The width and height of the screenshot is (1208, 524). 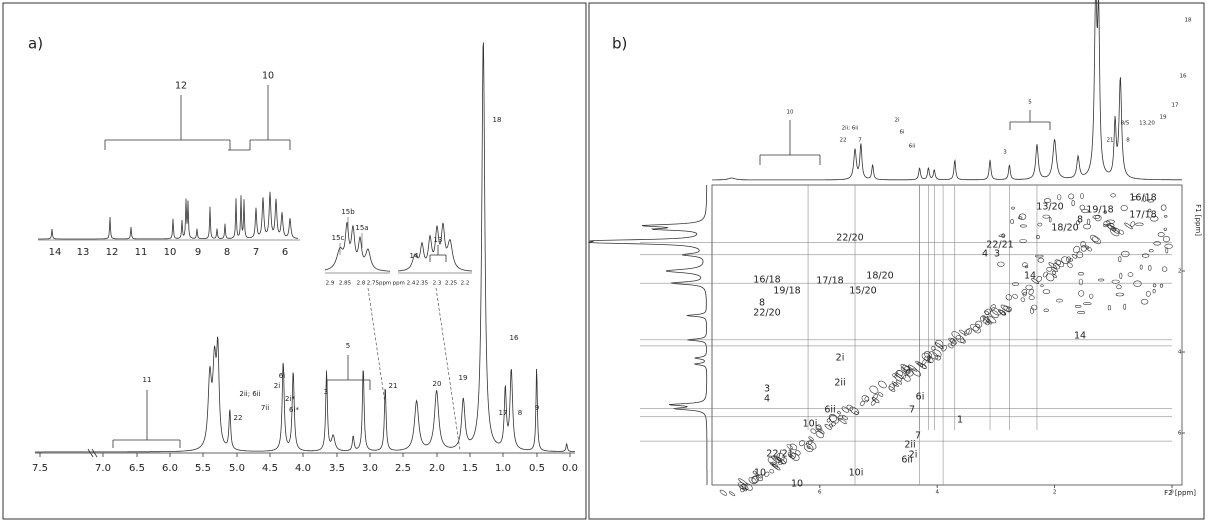 I want to click on label: 15/20, so click(x=862, y=291).